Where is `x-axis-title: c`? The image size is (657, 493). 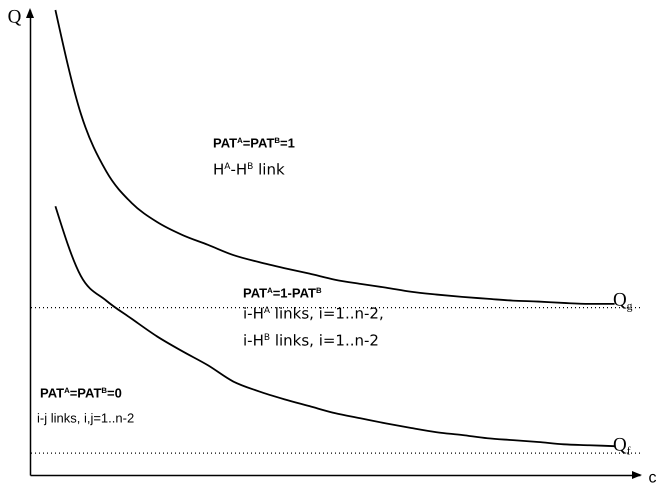
x-axis-title: c is located at coordinates (652, 478).